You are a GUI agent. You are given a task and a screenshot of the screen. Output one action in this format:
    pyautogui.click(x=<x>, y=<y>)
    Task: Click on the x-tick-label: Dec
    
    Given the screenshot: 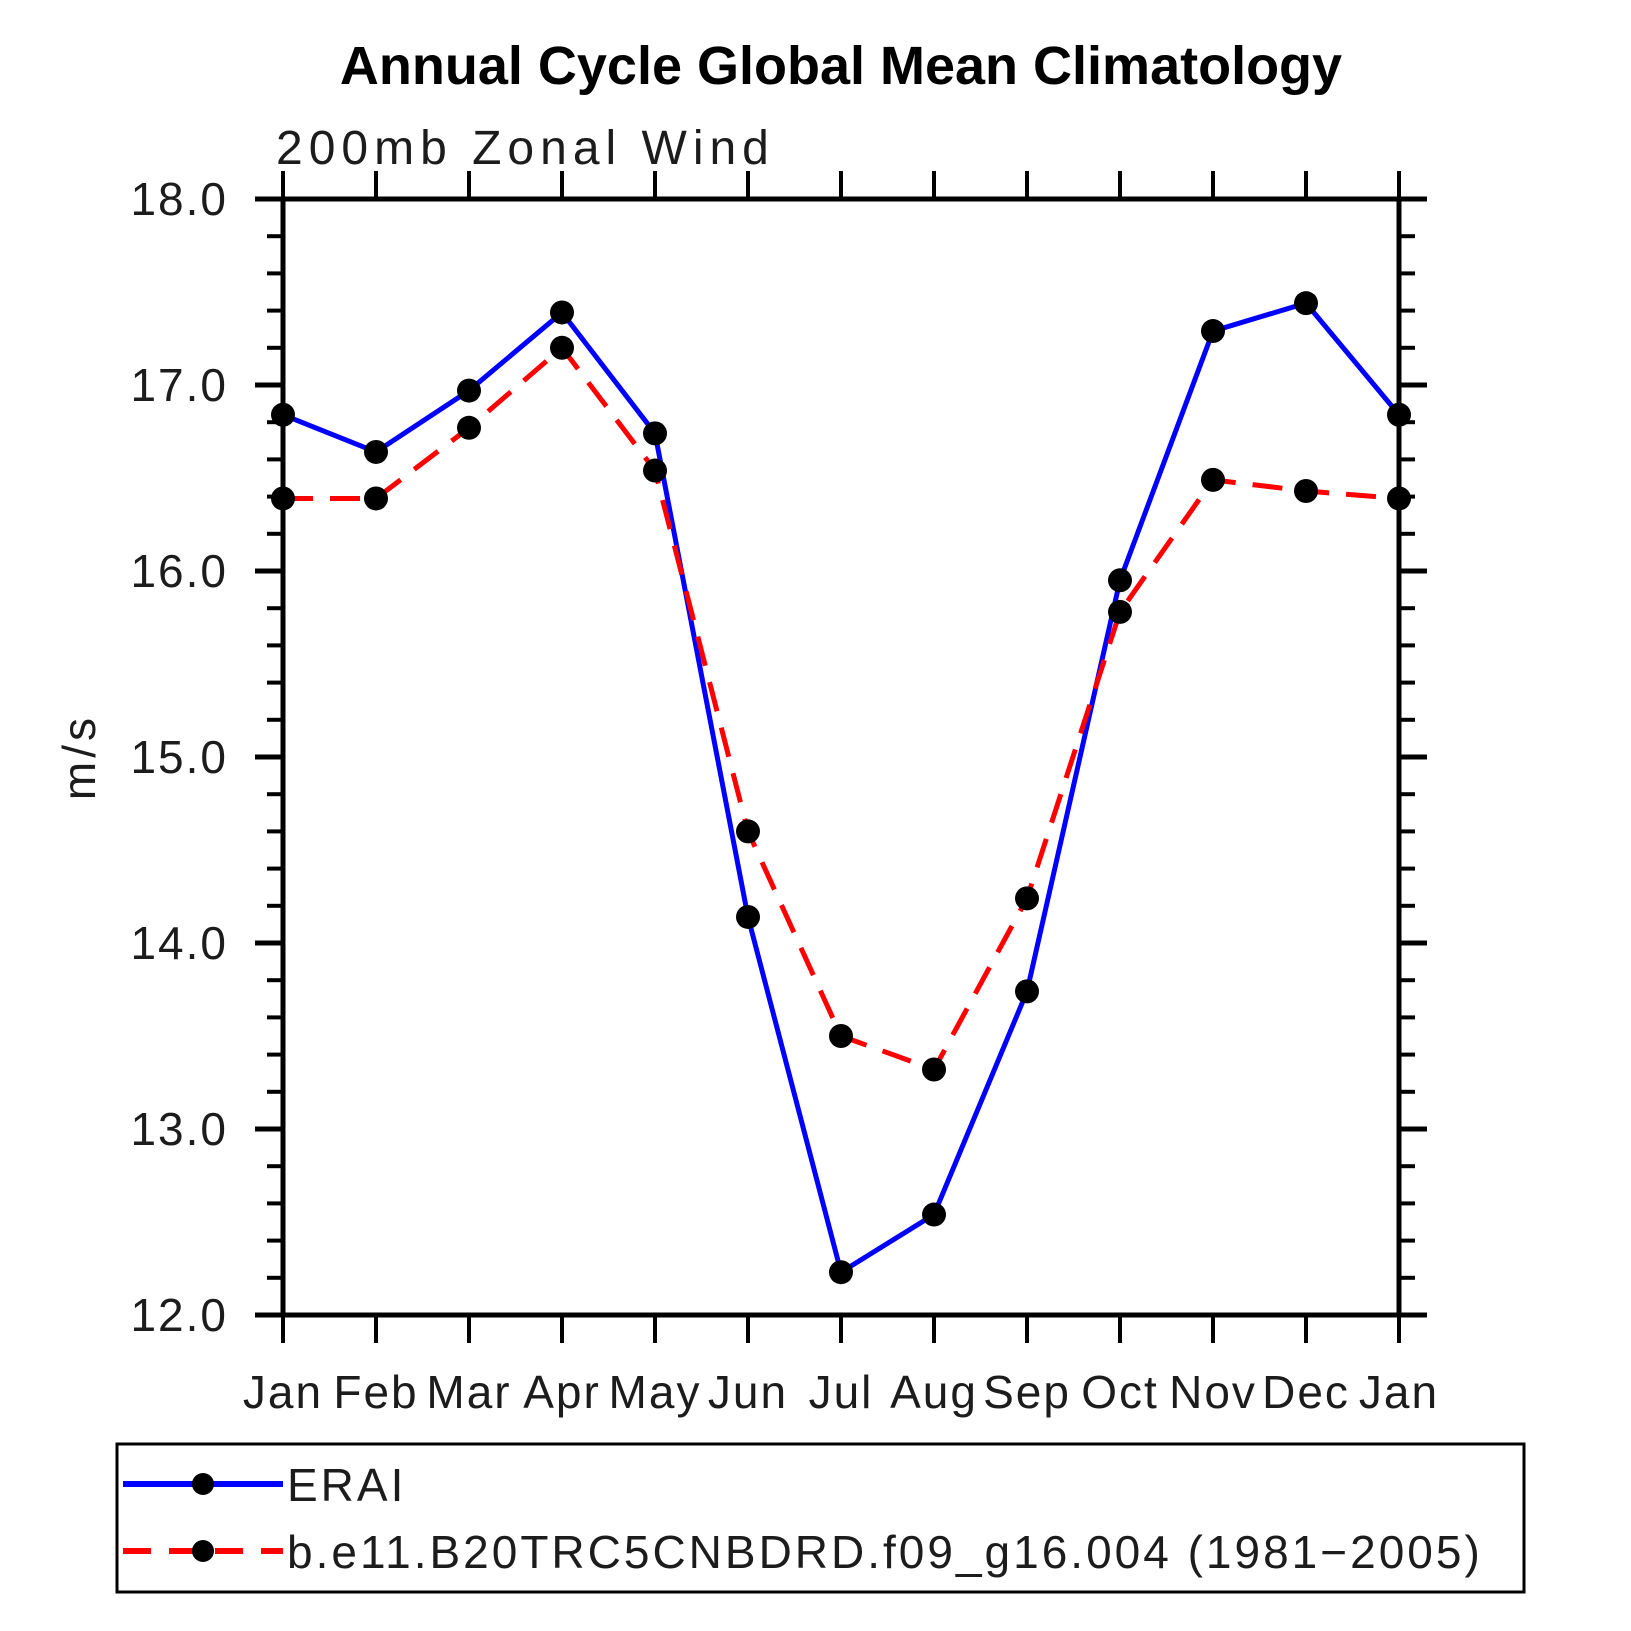 What is the action you would take?
    pyautogui.click(x=1306, y=1392)
    